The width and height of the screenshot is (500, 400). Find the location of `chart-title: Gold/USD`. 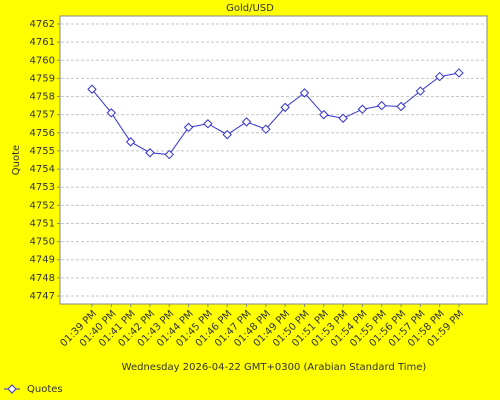

chart-title: Gold/USD is located at coordinates (250, 8).